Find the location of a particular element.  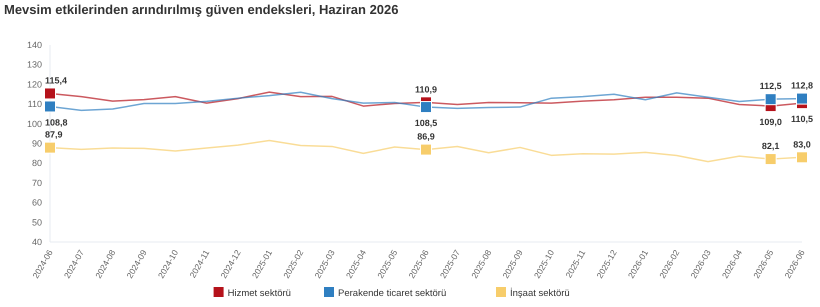

legend-label: Perakende ticaret sektörü is located at coordinates (392, 293).